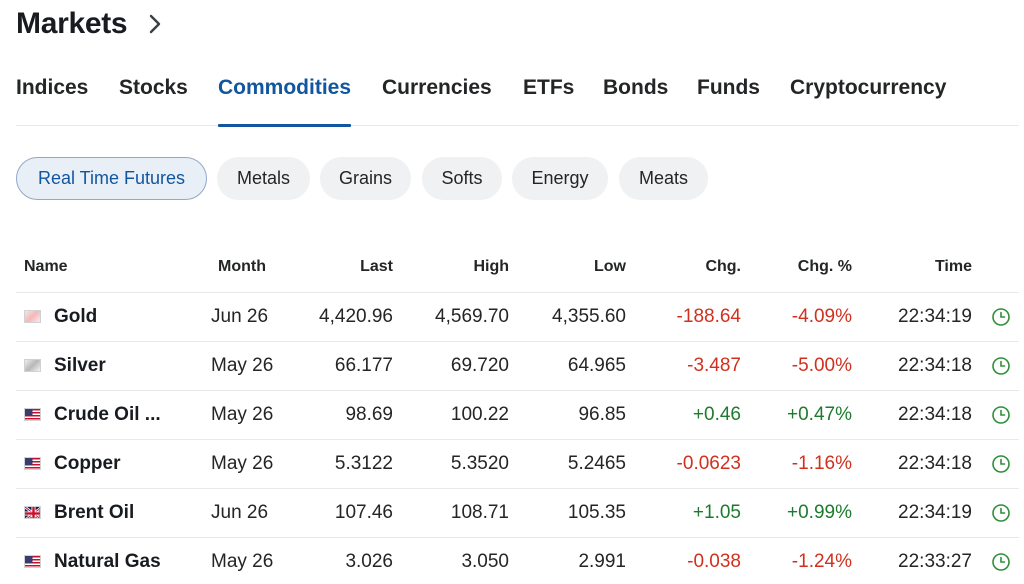  I want to click on last-price: 66.177, so click(363, 365).